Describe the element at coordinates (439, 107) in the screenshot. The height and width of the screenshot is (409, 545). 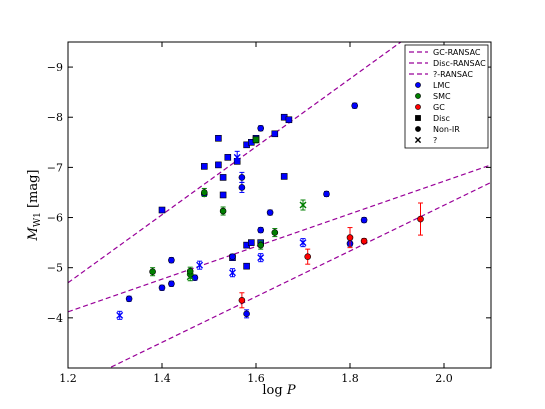
I see `svg-text: GC` at that location.